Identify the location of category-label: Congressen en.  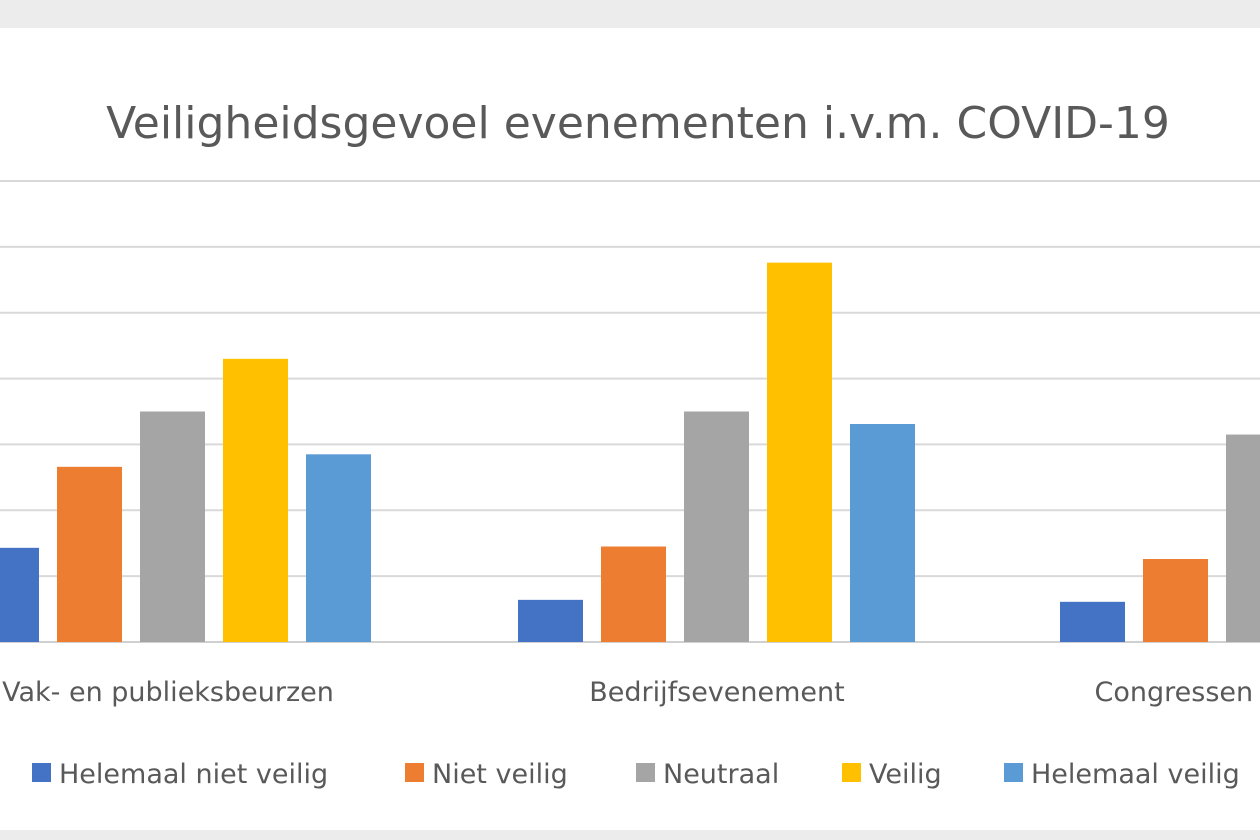
(1177, 692).